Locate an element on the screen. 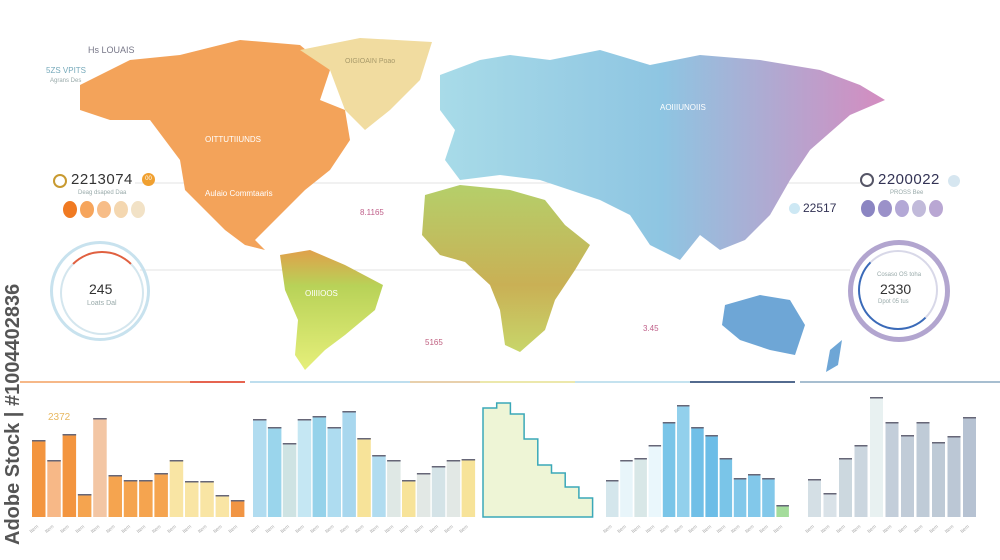 This screenshot has height=560, width=1000. africa-shape is located at coordinates (506, 268).